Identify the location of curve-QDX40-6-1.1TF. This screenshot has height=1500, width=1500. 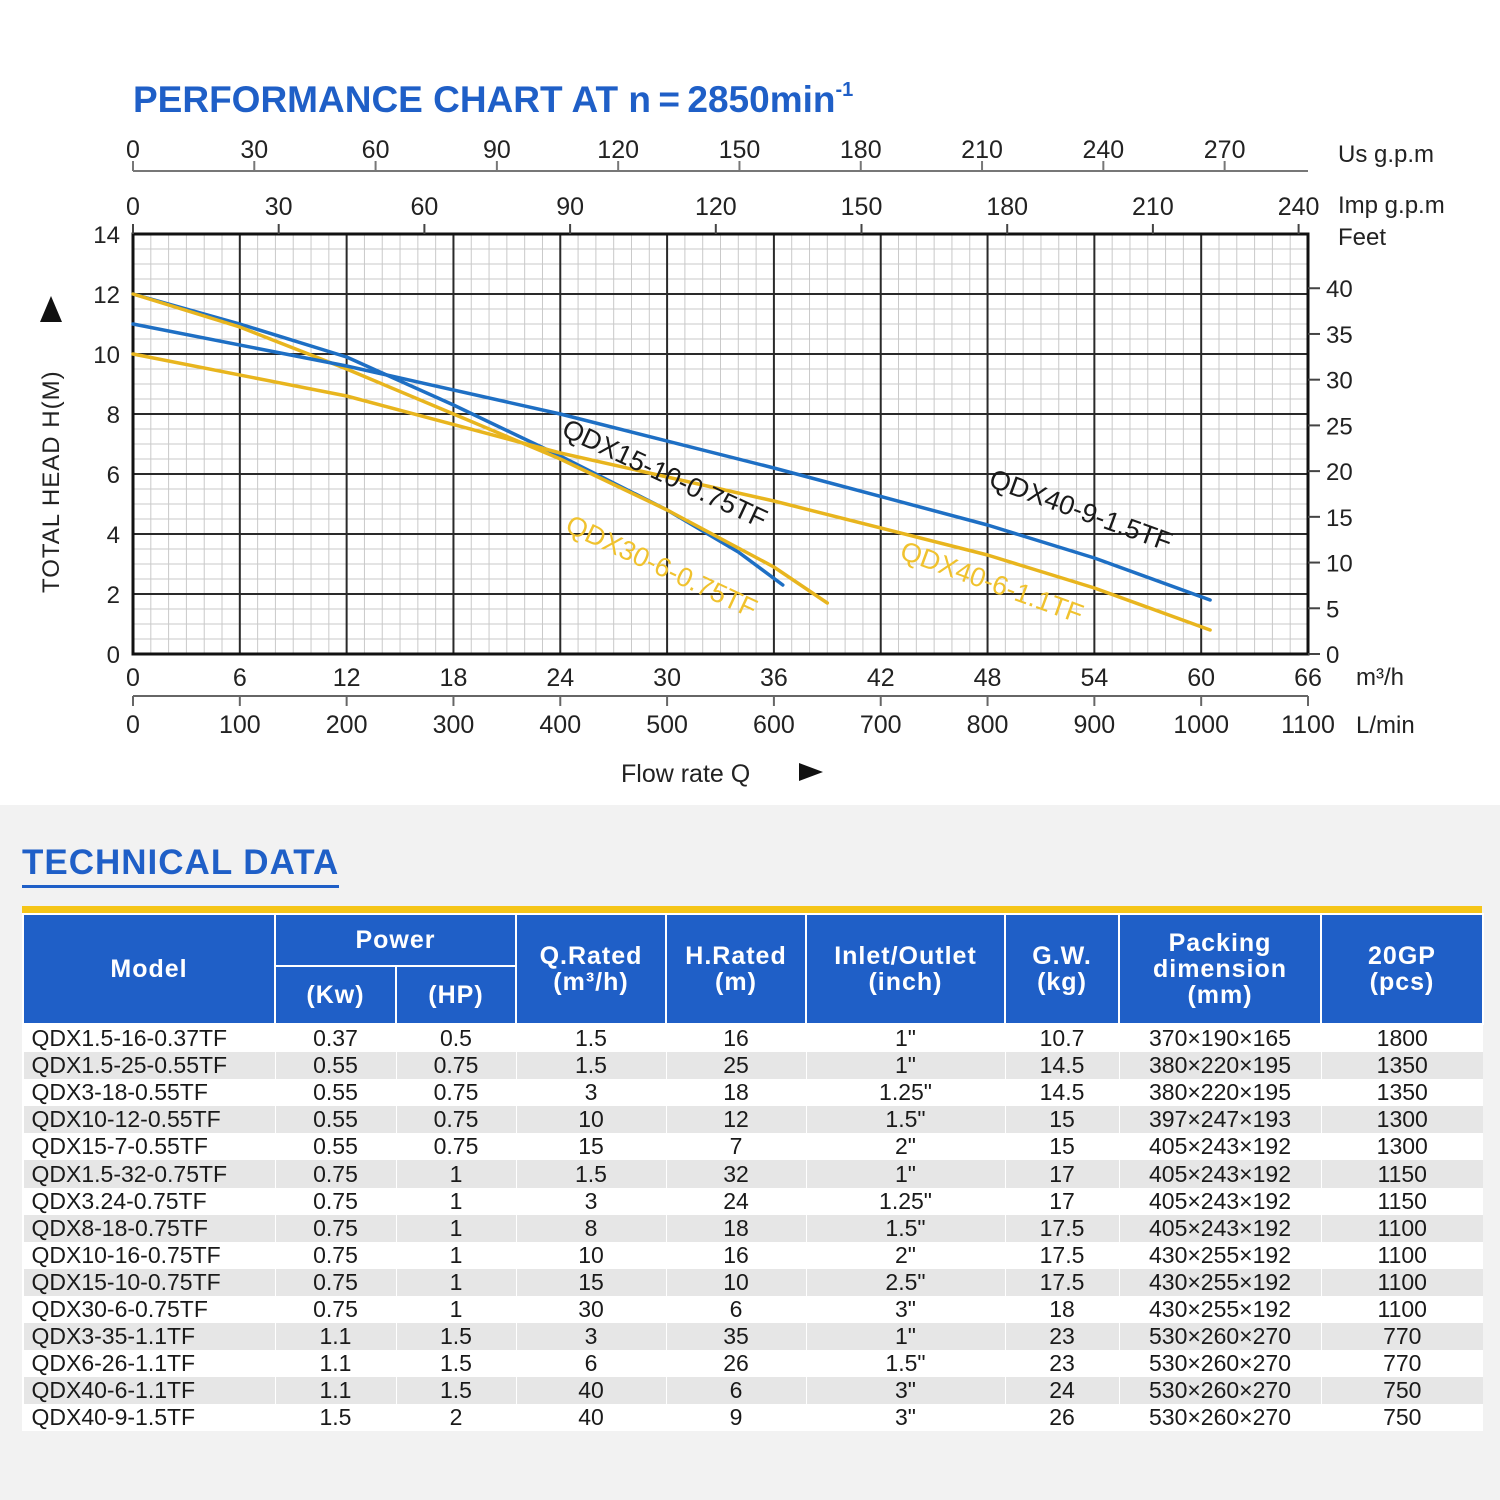
(671, 492).